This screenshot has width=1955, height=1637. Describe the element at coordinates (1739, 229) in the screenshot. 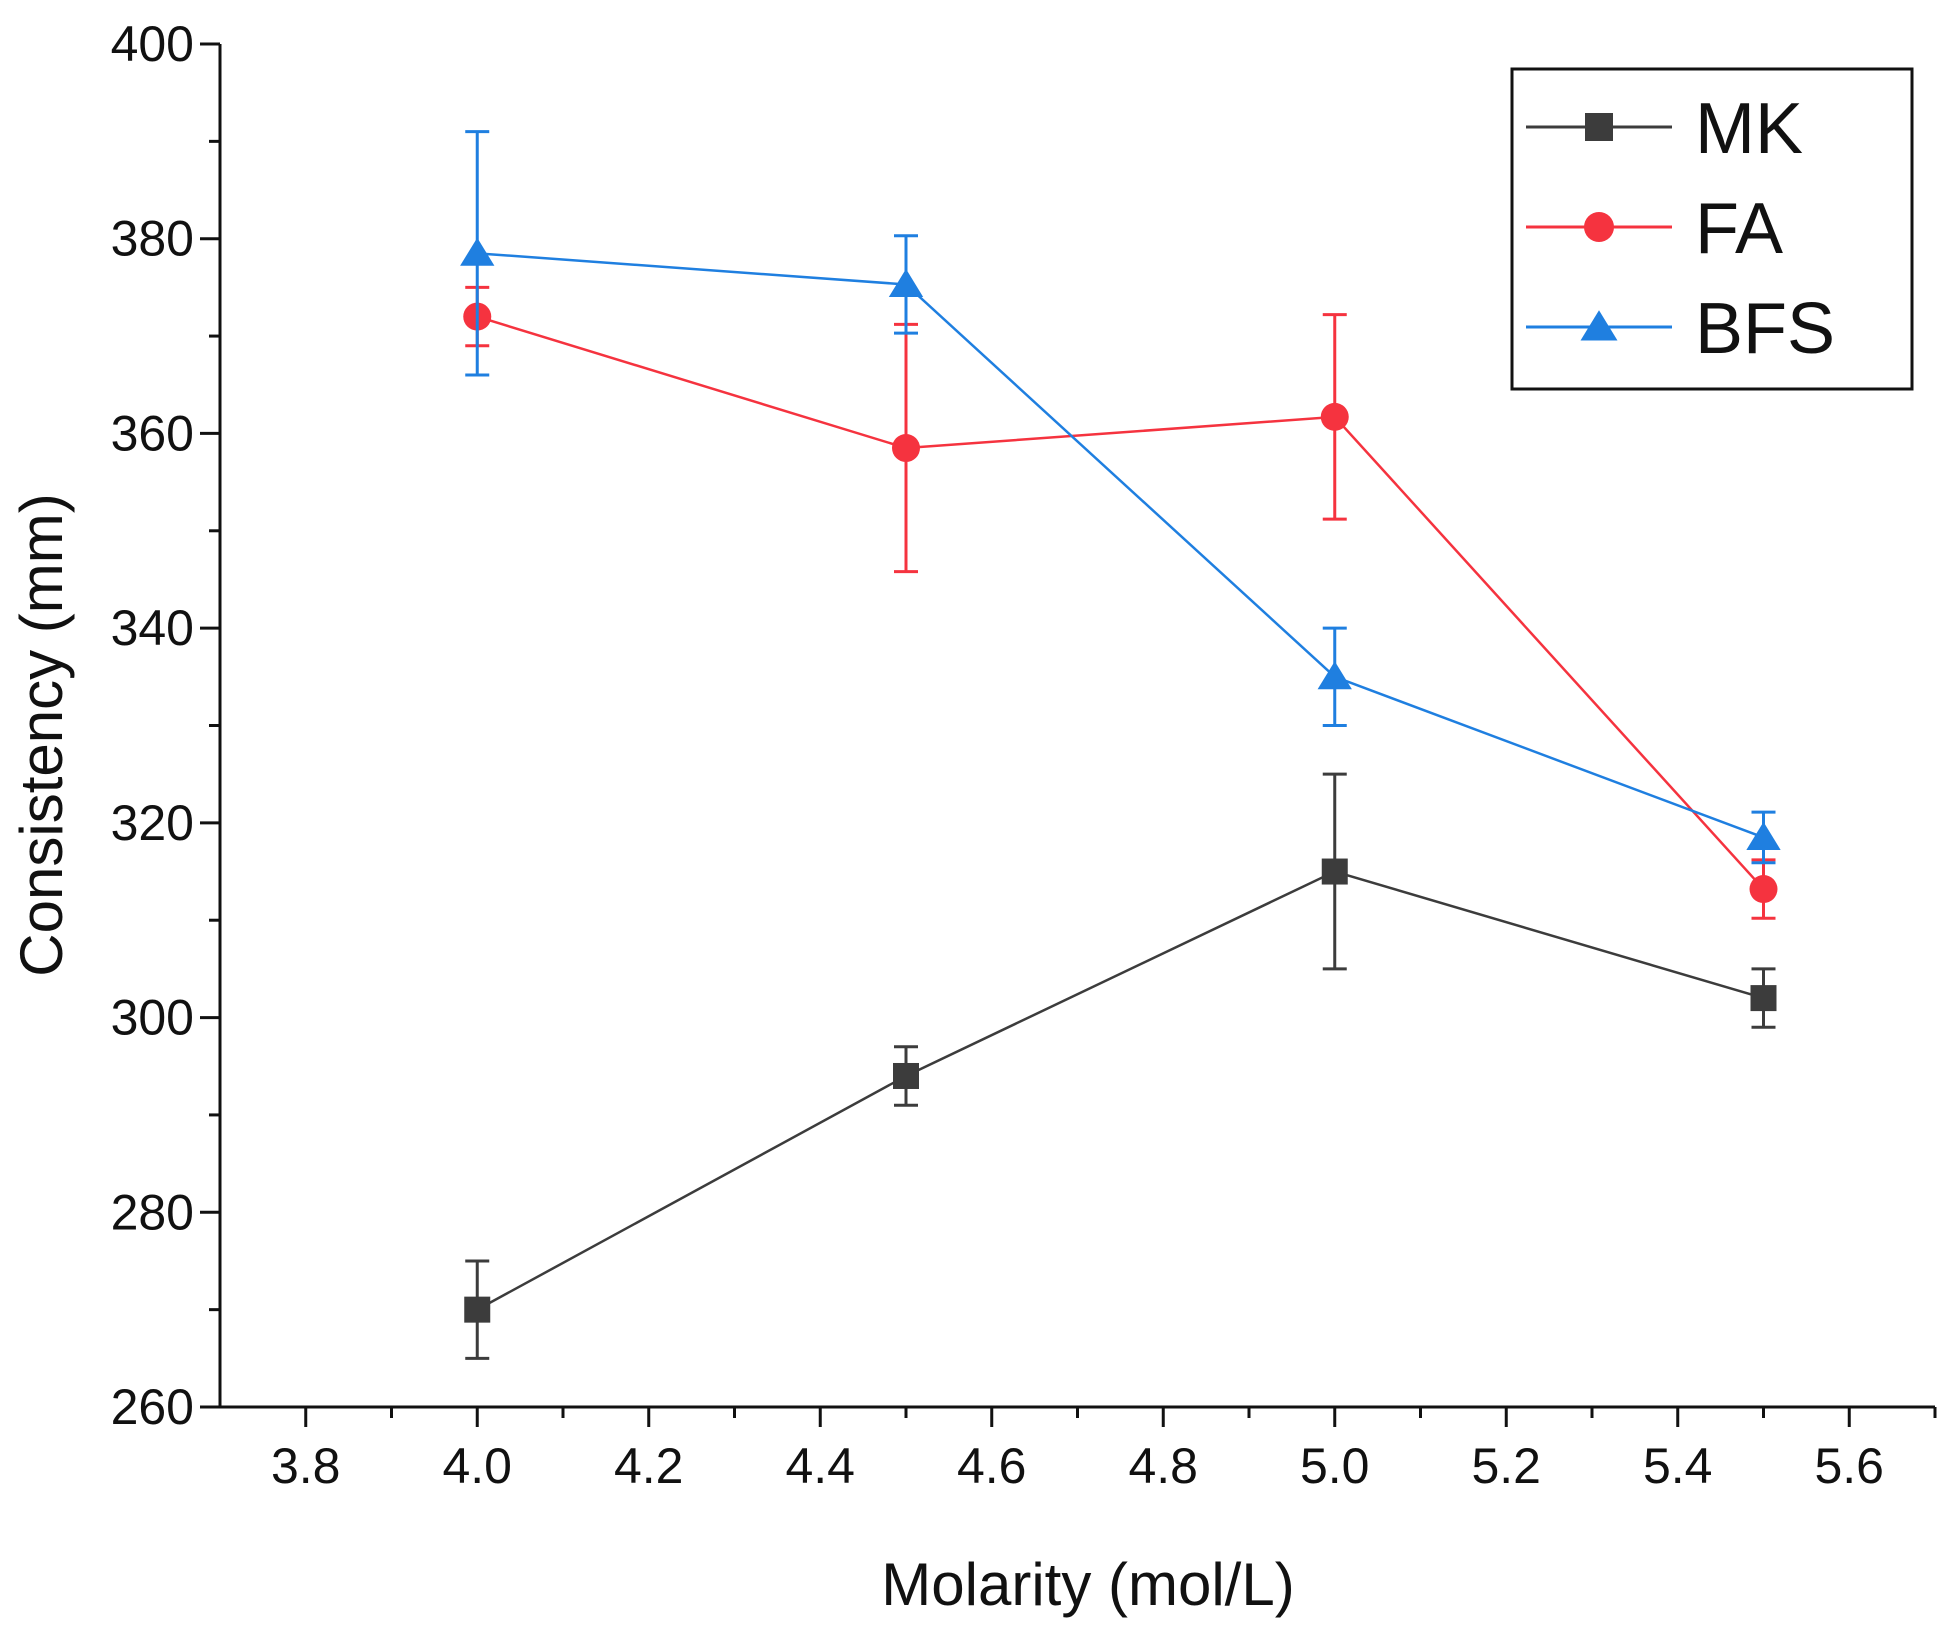

I see `legend-label-fa: FA` at that location.